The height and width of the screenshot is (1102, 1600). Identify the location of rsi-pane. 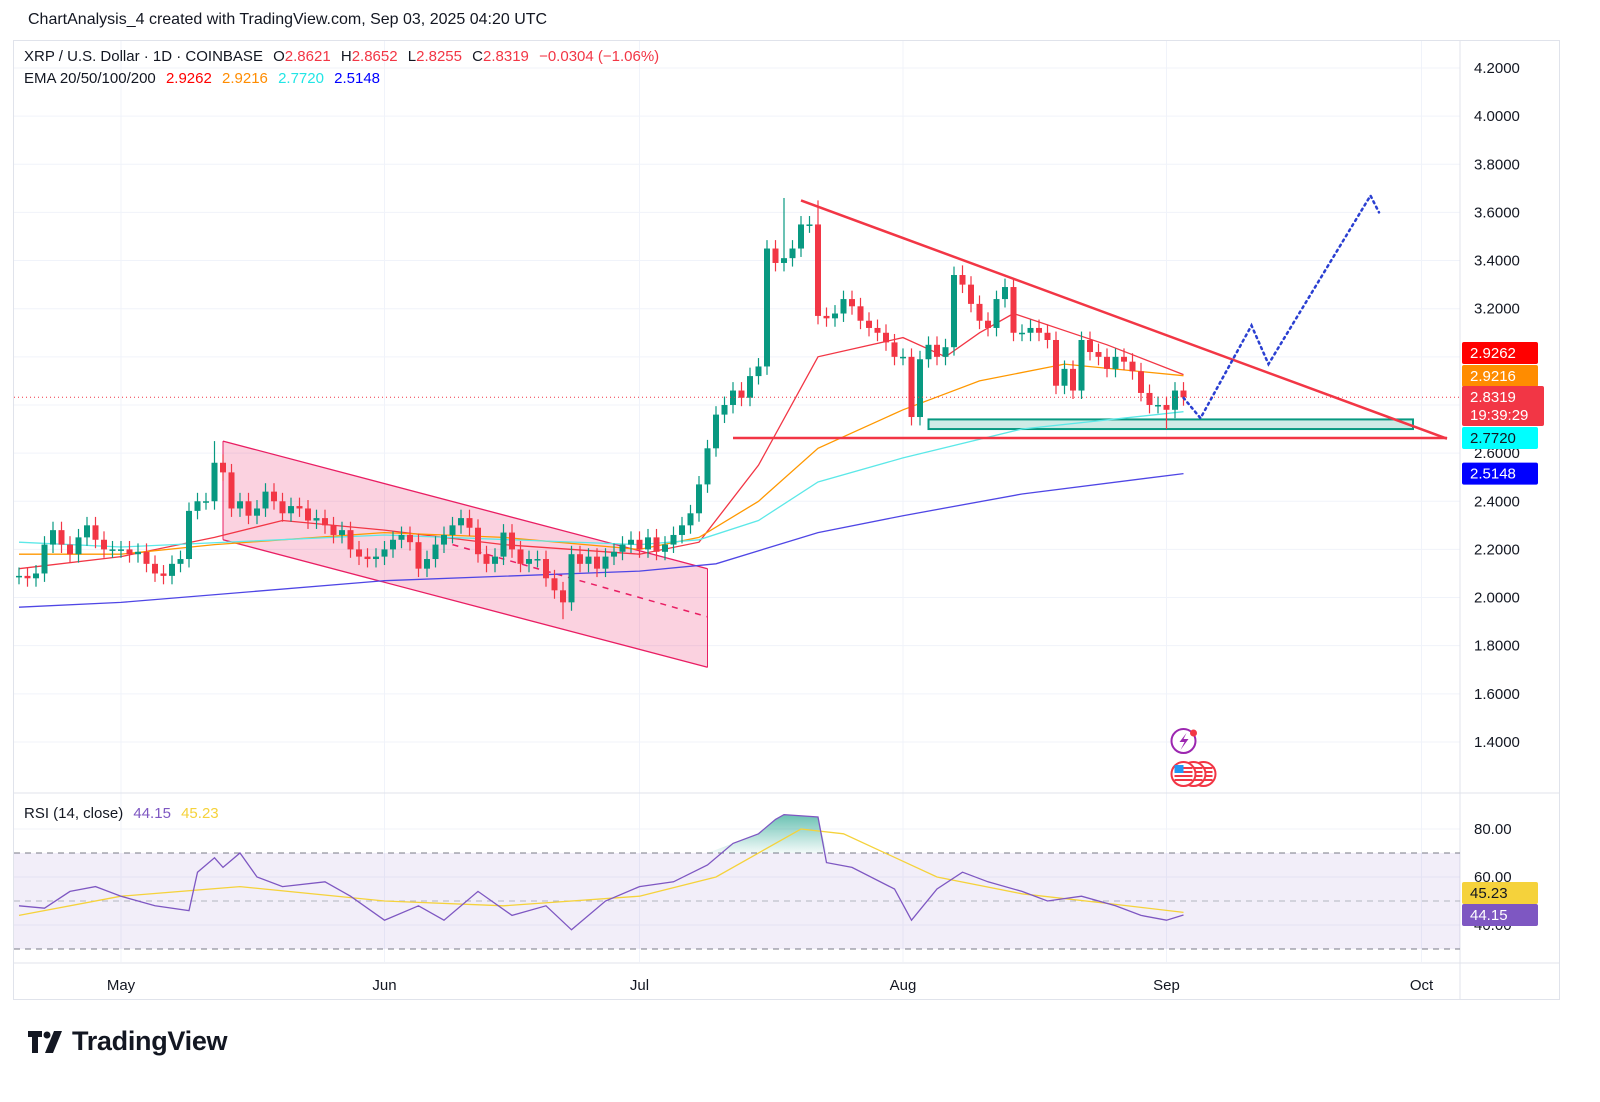
(737, 881).